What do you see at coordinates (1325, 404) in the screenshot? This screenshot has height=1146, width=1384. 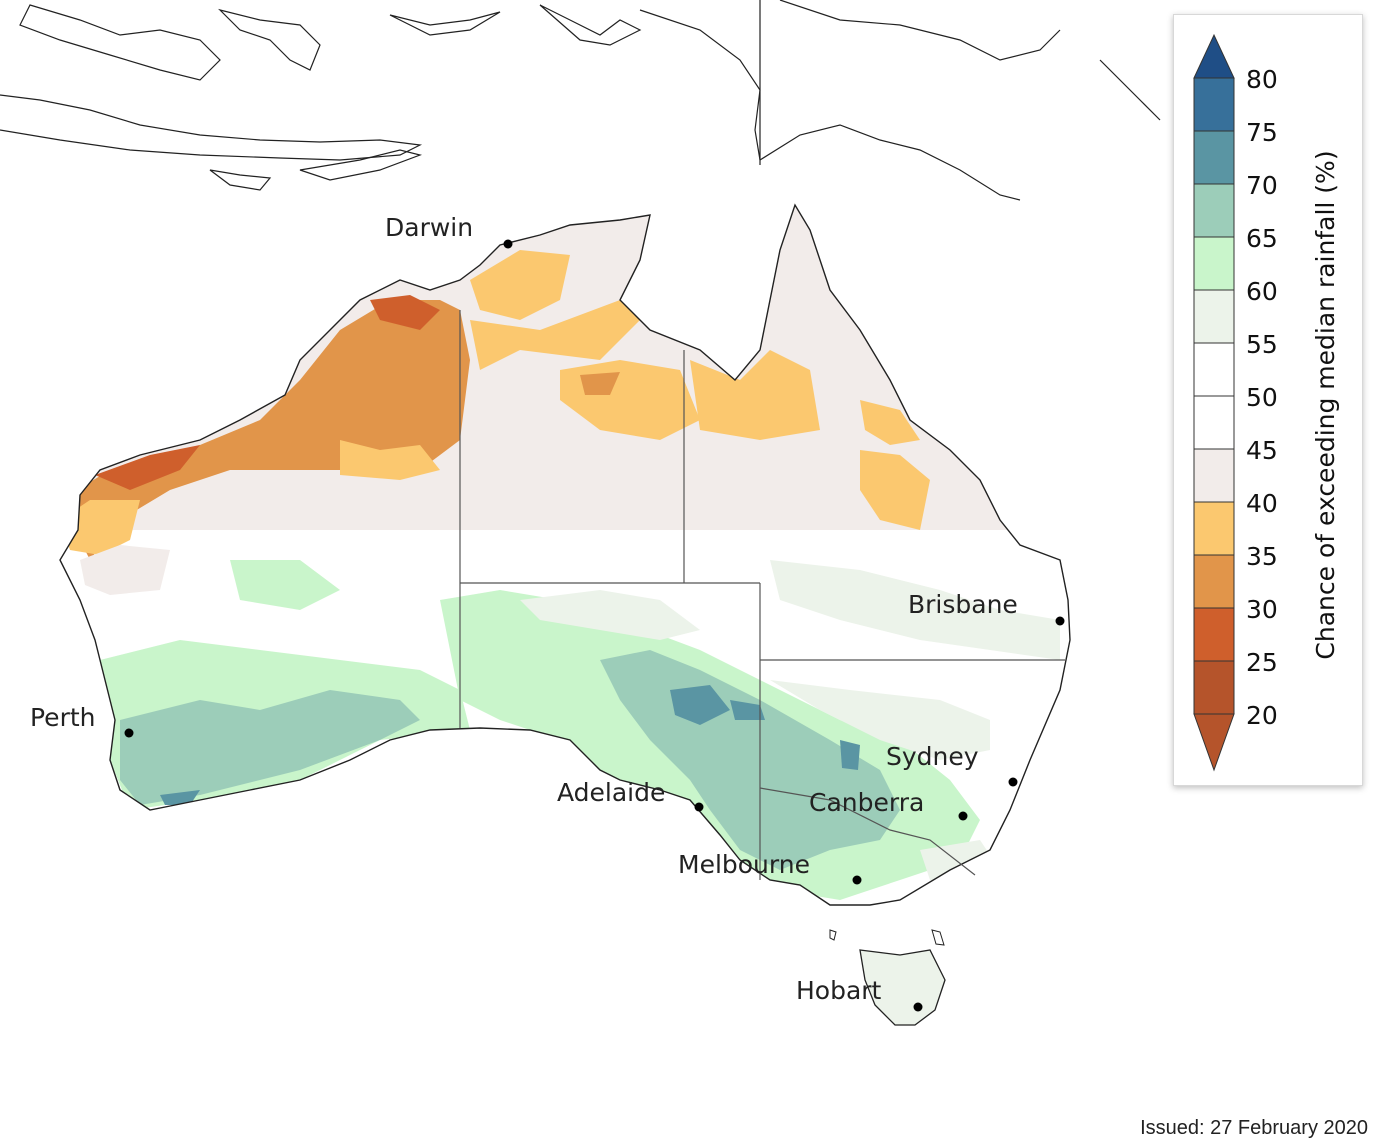 I see `colorbar-title: Chance of exceeding median rainfall (%)` at bounding box center [1325, 404].